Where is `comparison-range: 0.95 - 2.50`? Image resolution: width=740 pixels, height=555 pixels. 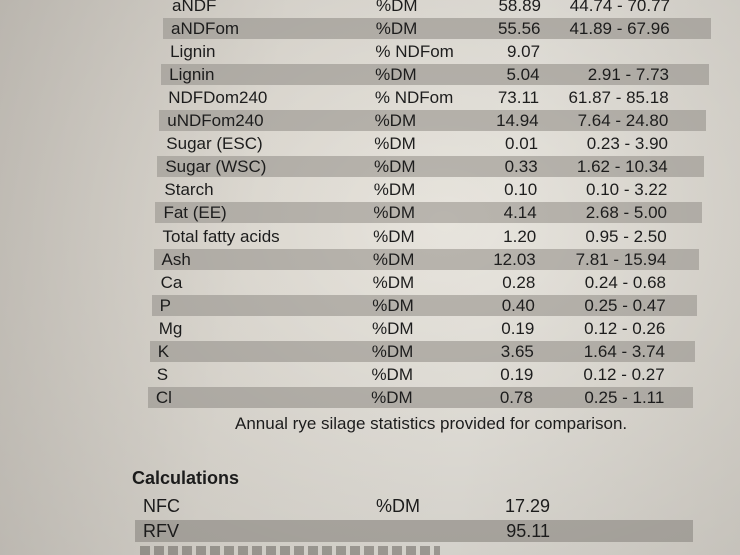 comparison-range: 0.95 - 2.50 is located at coordinates (626, 236).